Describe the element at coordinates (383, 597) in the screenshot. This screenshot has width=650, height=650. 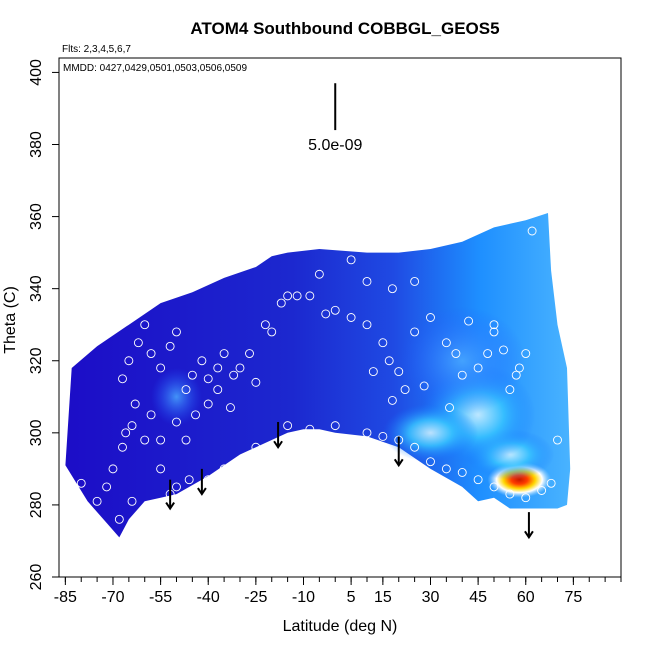
I see `x-tick-label: 15` at that location.